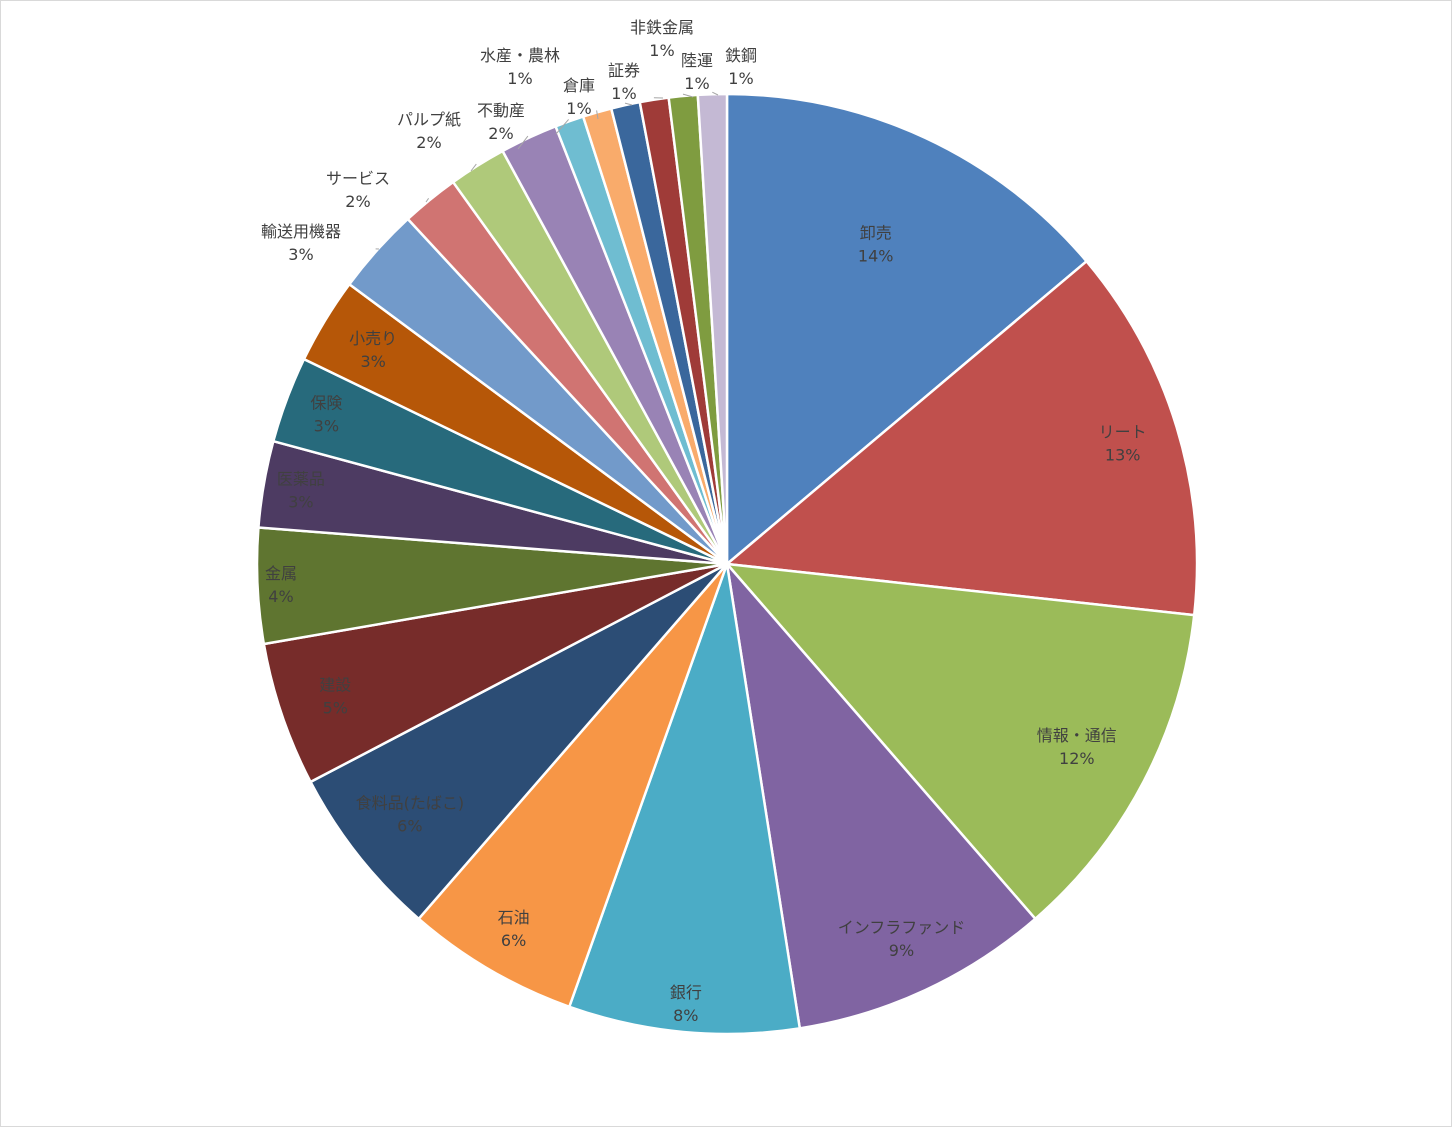 The image size is (1452, 1128). What do you see at coordinates (301, 243) in the screenshot?
I see `slice-label-12: 輸送用機器 3%` at bounding box center [301, 243].